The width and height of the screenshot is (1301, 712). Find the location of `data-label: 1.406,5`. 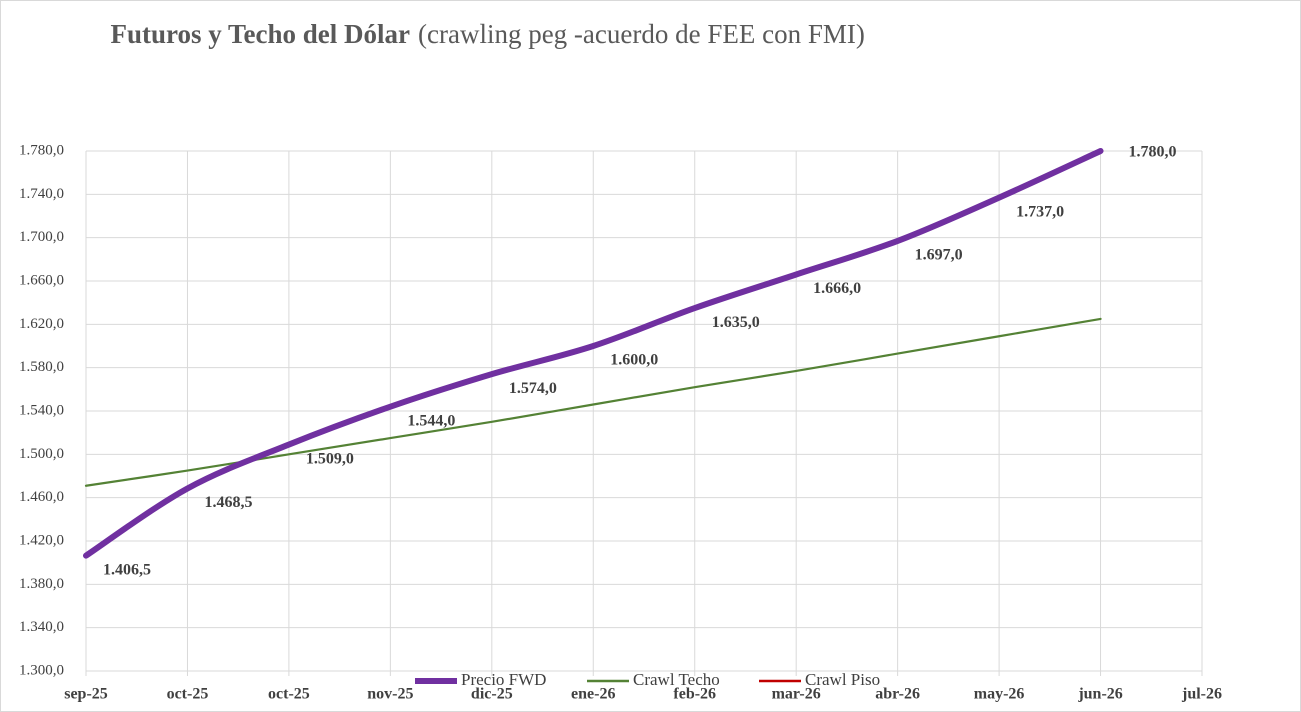

data-label: 1.406,5 is located at coordinates (127, 569).